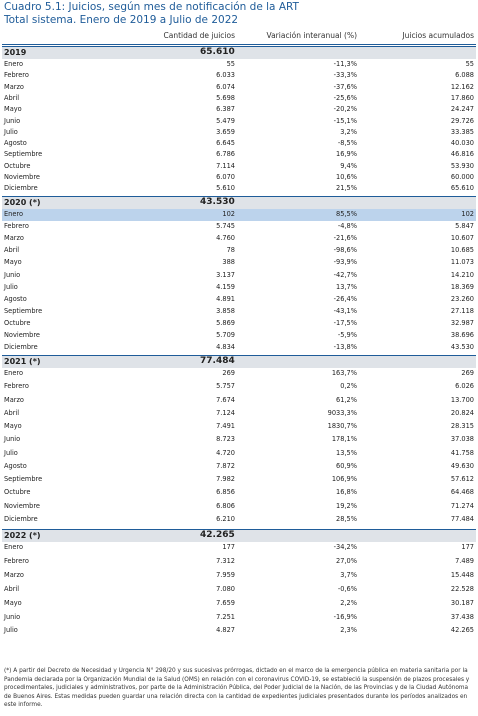 Image resolution: width=478 pixels, height=716 pixels. Describe the element at coordinates (16, 75) in the screenshot. I see `month: Febrero` at that location.